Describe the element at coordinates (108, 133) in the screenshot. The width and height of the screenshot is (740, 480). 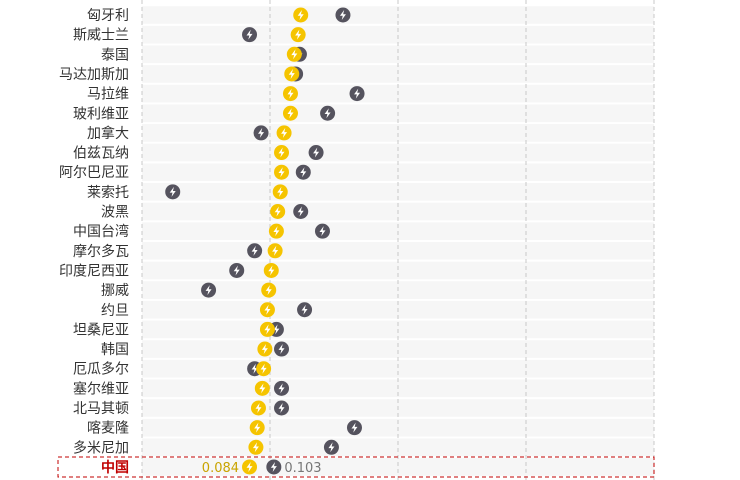
I see `category-label: 加拿大` at that location.